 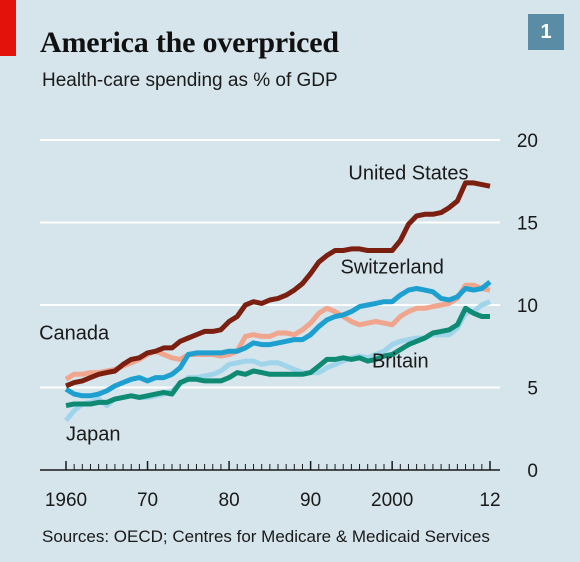 What do you see at coordinates (189, 42) in the screenshot?
I see `chart-title: America the overpriced` at bounding box center [189, 42].